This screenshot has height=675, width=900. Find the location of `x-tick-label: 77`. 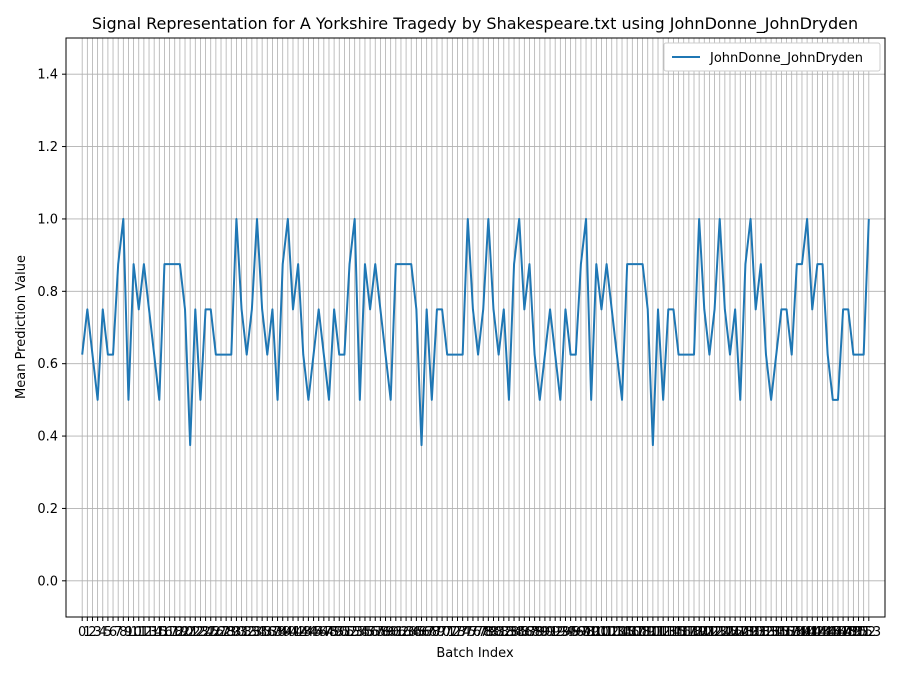

x-tick-label: 77 is located at coordinates (478, 632).